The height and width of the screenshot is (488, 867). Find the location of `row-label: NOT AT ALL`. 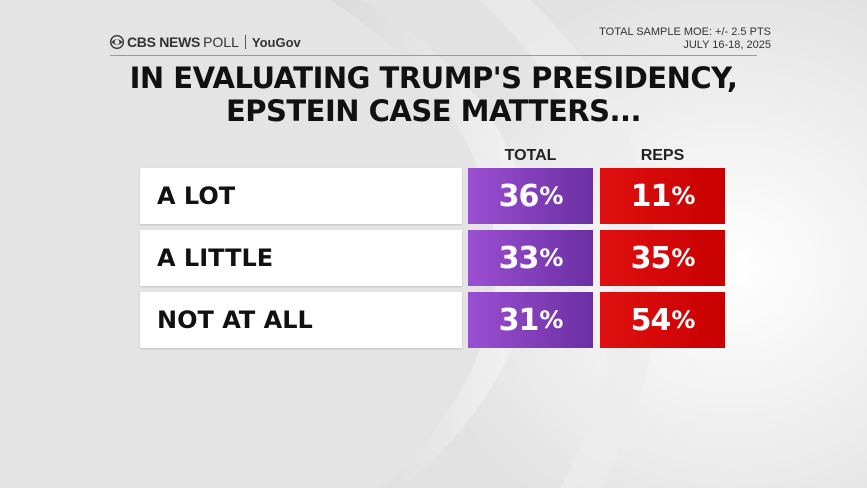

row-label: NOT AT ALL is located at coordinates (235, 320).